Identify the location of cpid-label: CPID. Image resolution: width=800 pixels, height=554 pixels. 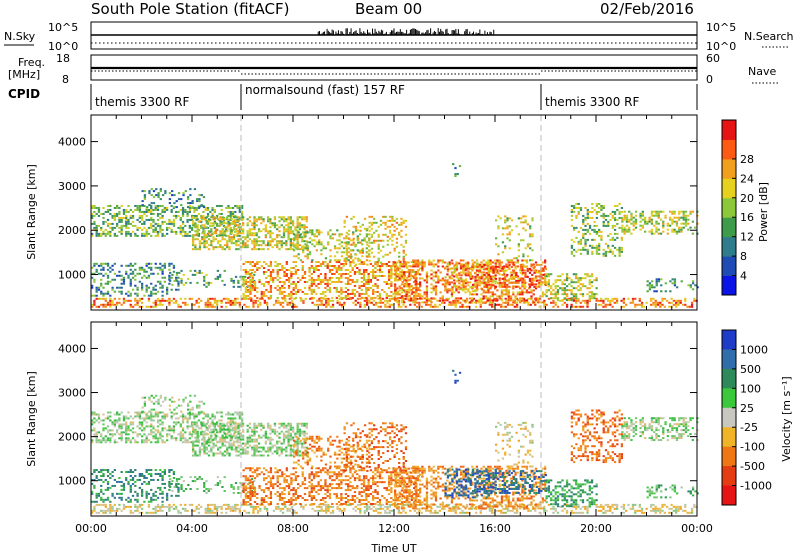
(24, 94).